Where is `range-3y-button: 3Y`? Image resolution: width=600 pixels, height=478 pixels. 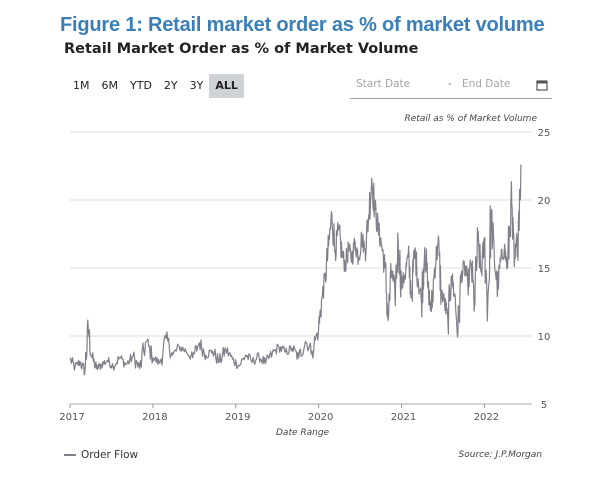
range-3y-button: 3Y is located at coordinates (196, 85).